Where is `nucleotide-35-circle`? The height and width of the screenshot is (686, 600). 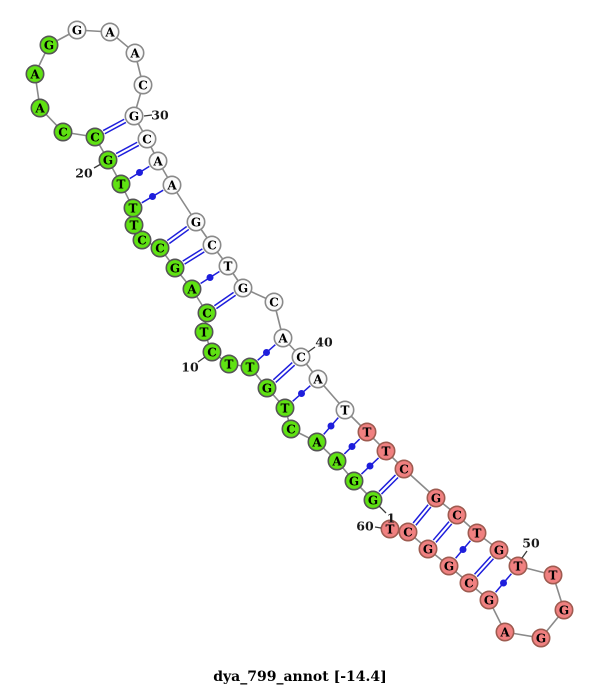 nucleotide-35-circle is located at coordinates (212, 245).